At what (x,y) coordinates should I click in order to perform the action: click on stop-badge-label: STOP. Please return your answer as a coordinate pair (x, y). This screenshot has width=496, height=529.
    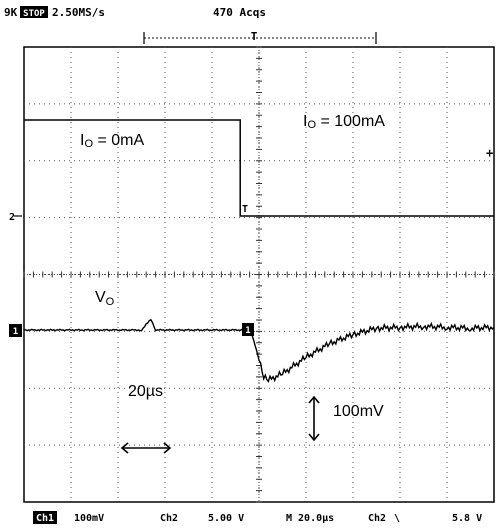
    Looking at the image, I should click on (34, 14).